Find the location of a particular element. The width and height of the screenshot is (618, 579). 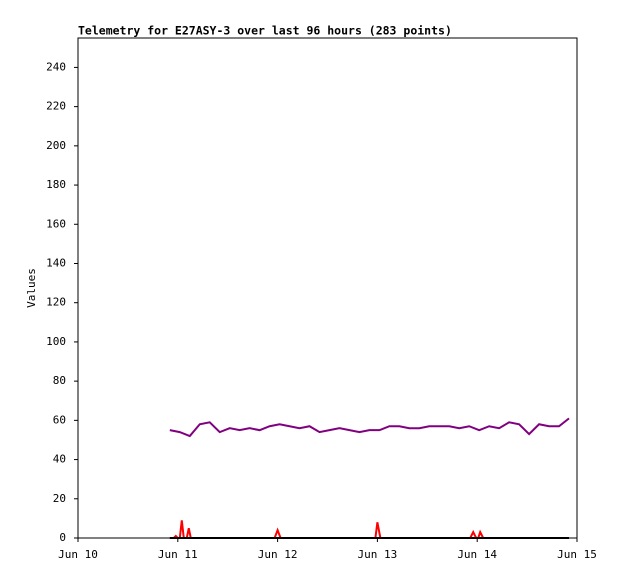

x-tick-label: Jun 11 is located at coordinates (178, 554).